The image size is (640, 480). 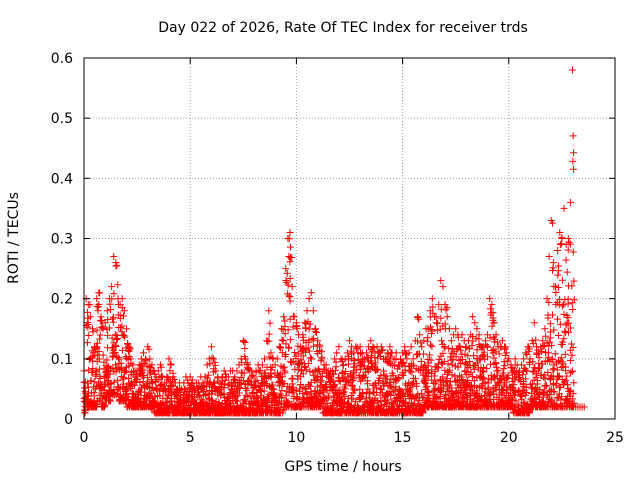 I want to click on x-tick-label: 0, so click(x=84, y=438).